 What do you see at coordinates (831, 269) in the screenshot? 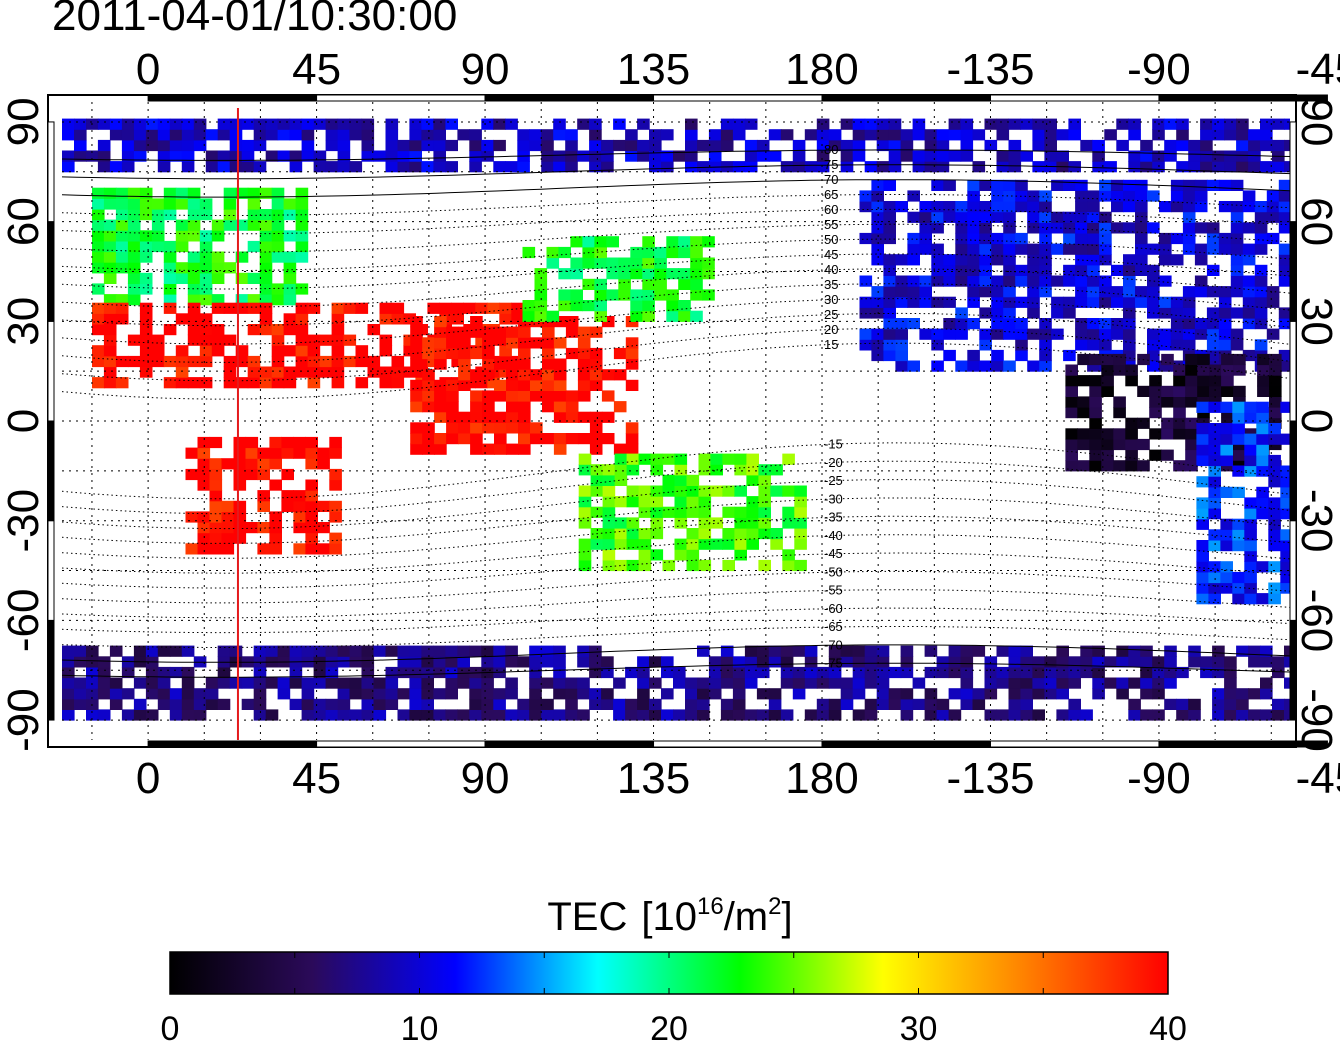
I see `contour-label: 40` at bounding box center [831, 269].